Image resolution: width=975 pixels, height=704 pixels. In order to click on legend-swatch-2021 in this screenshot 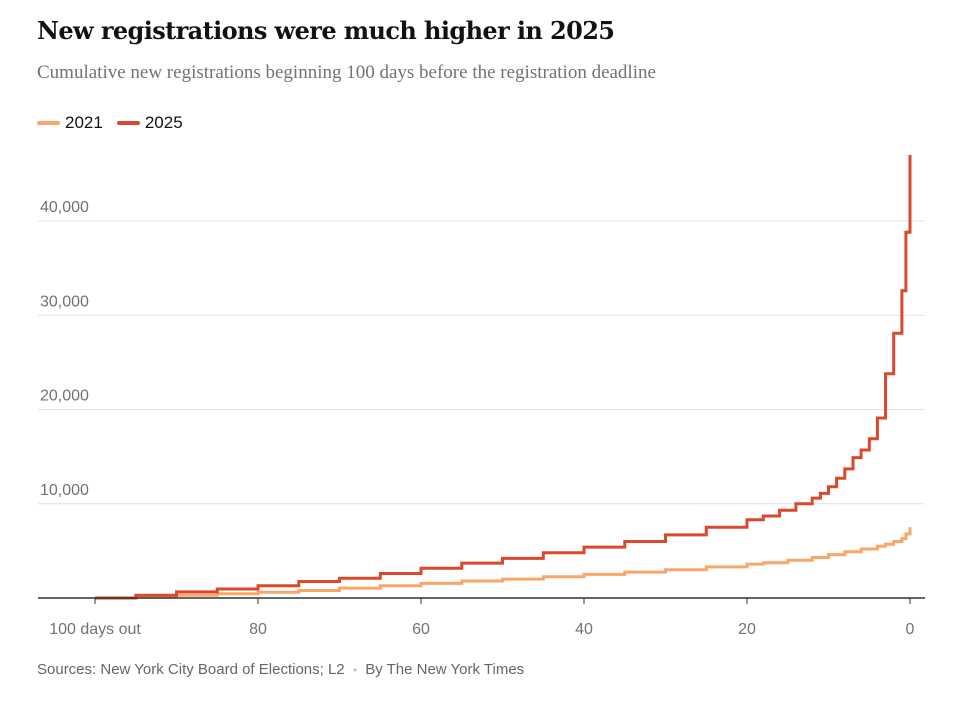, I will do `click(48, 123)`.